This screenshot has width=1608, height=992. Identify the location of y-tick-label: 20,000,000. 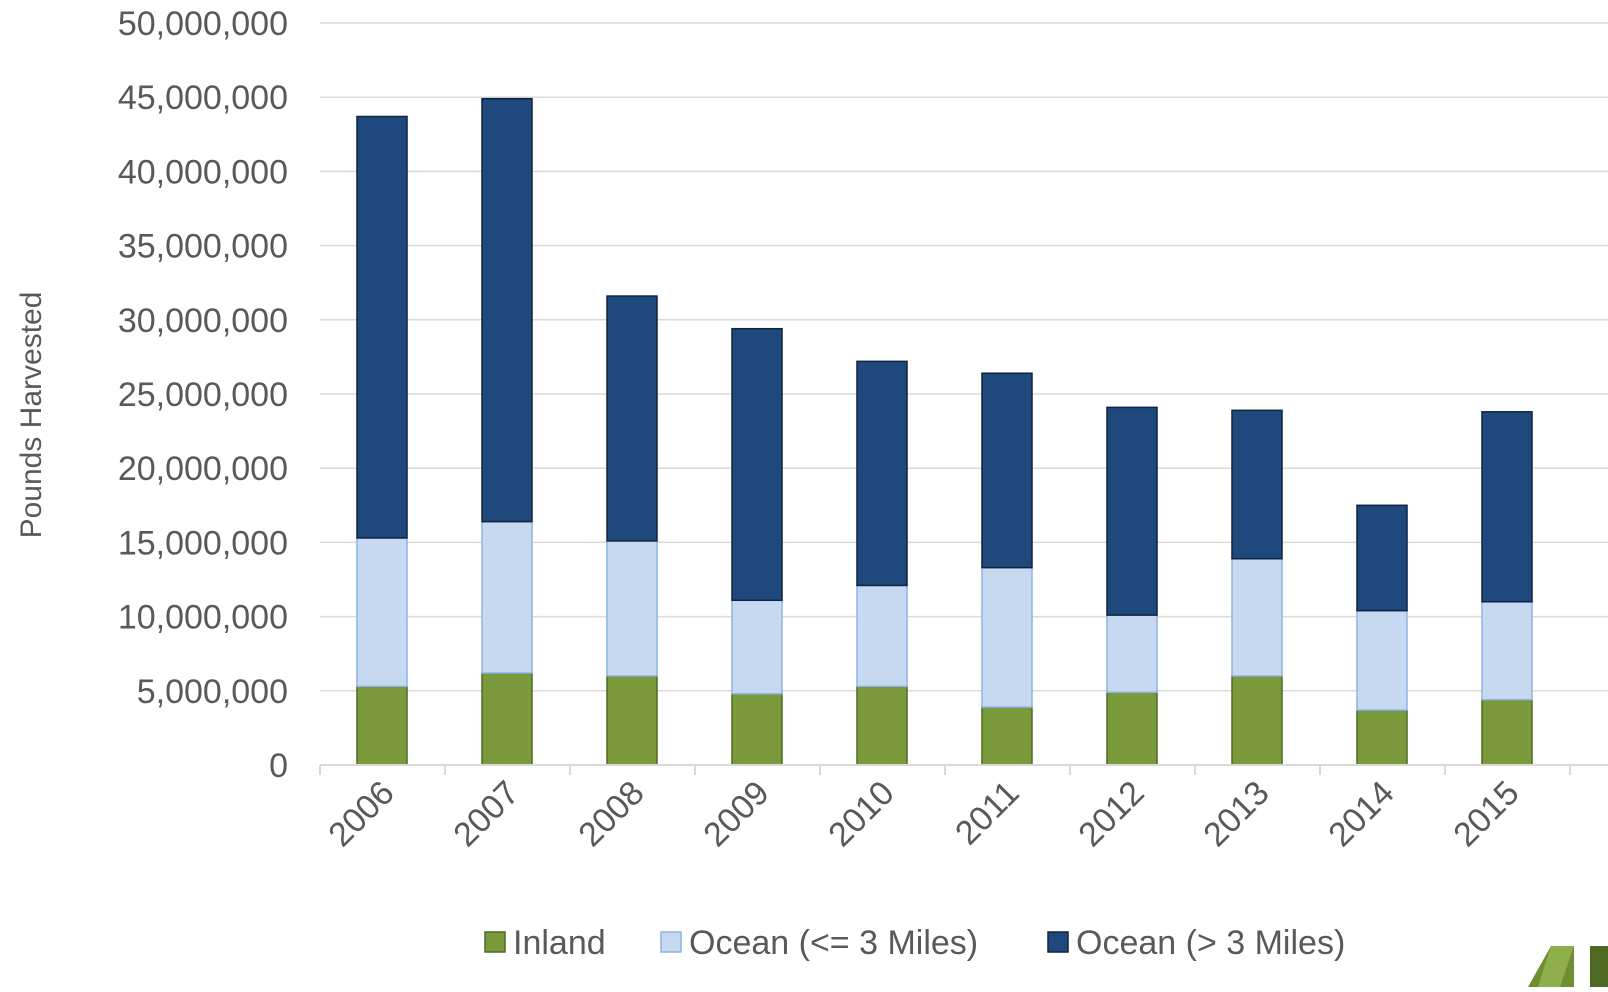
(203, 469).